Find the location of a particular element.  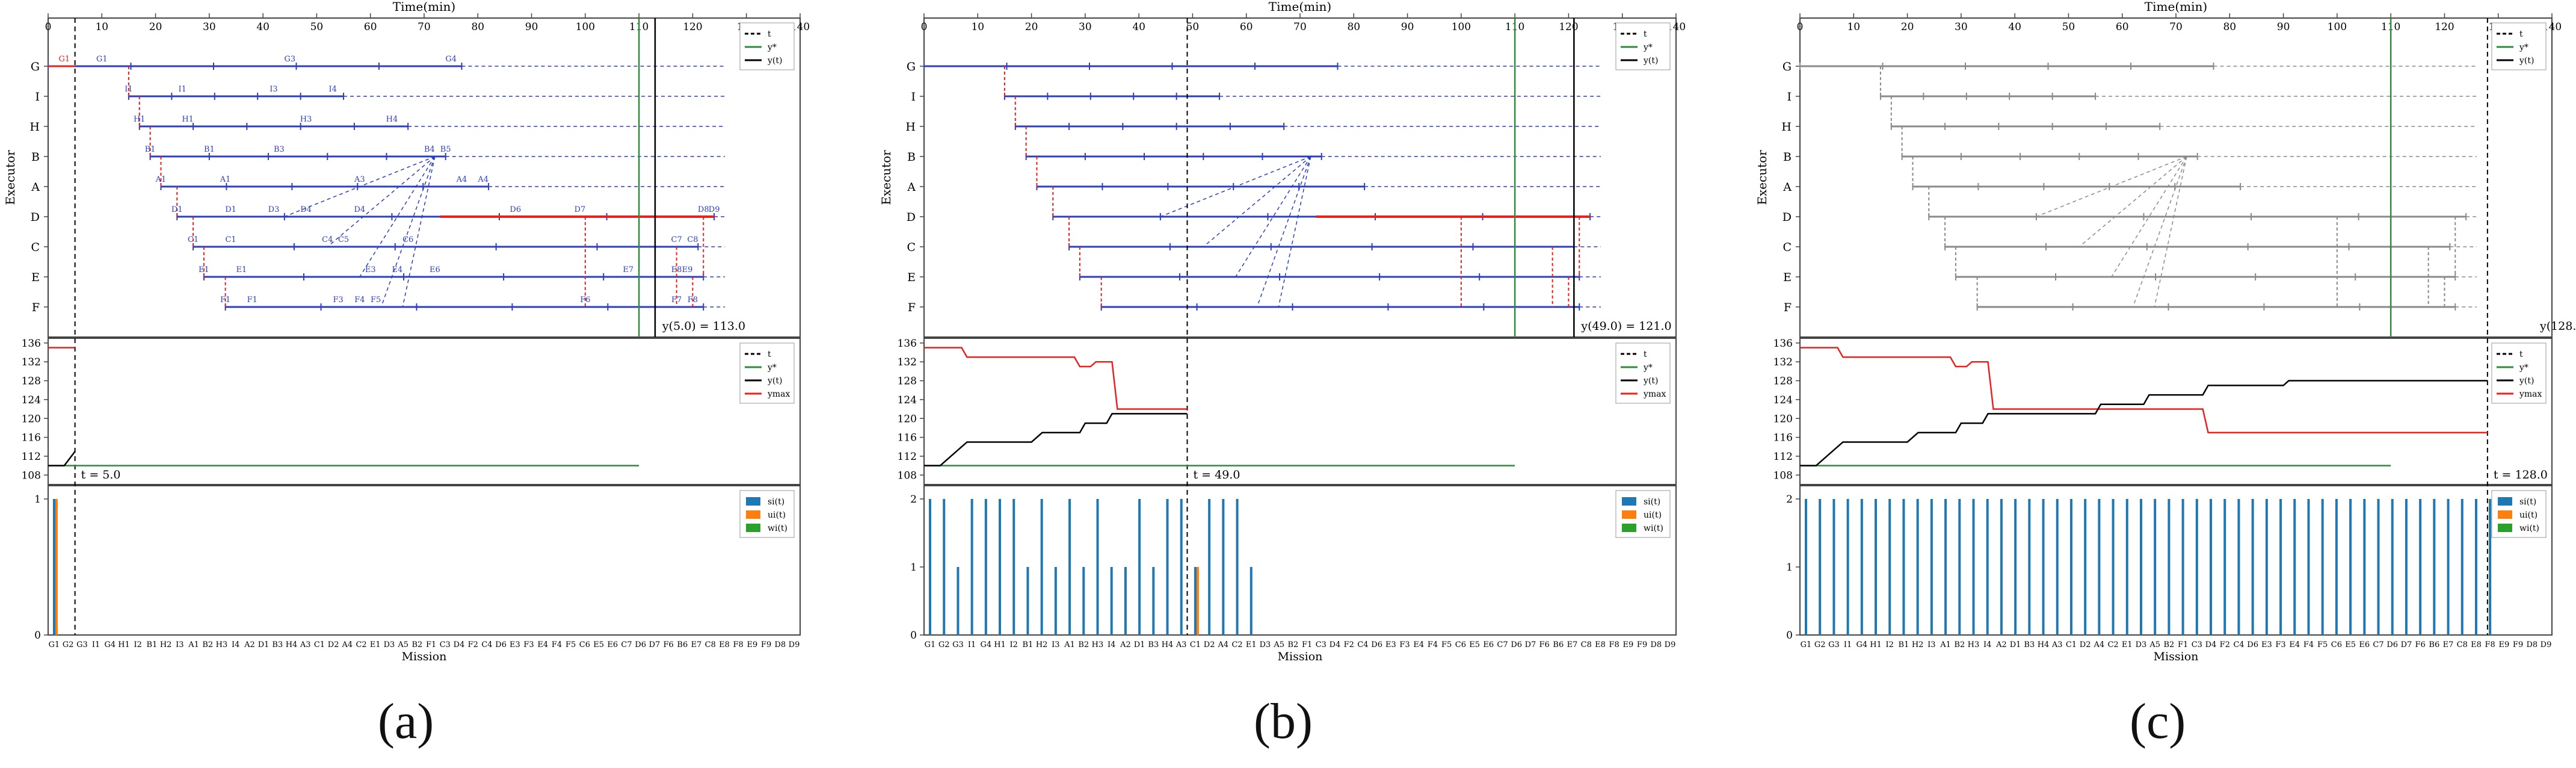

executor-tick-label: A is located at coordinates (911, 187).